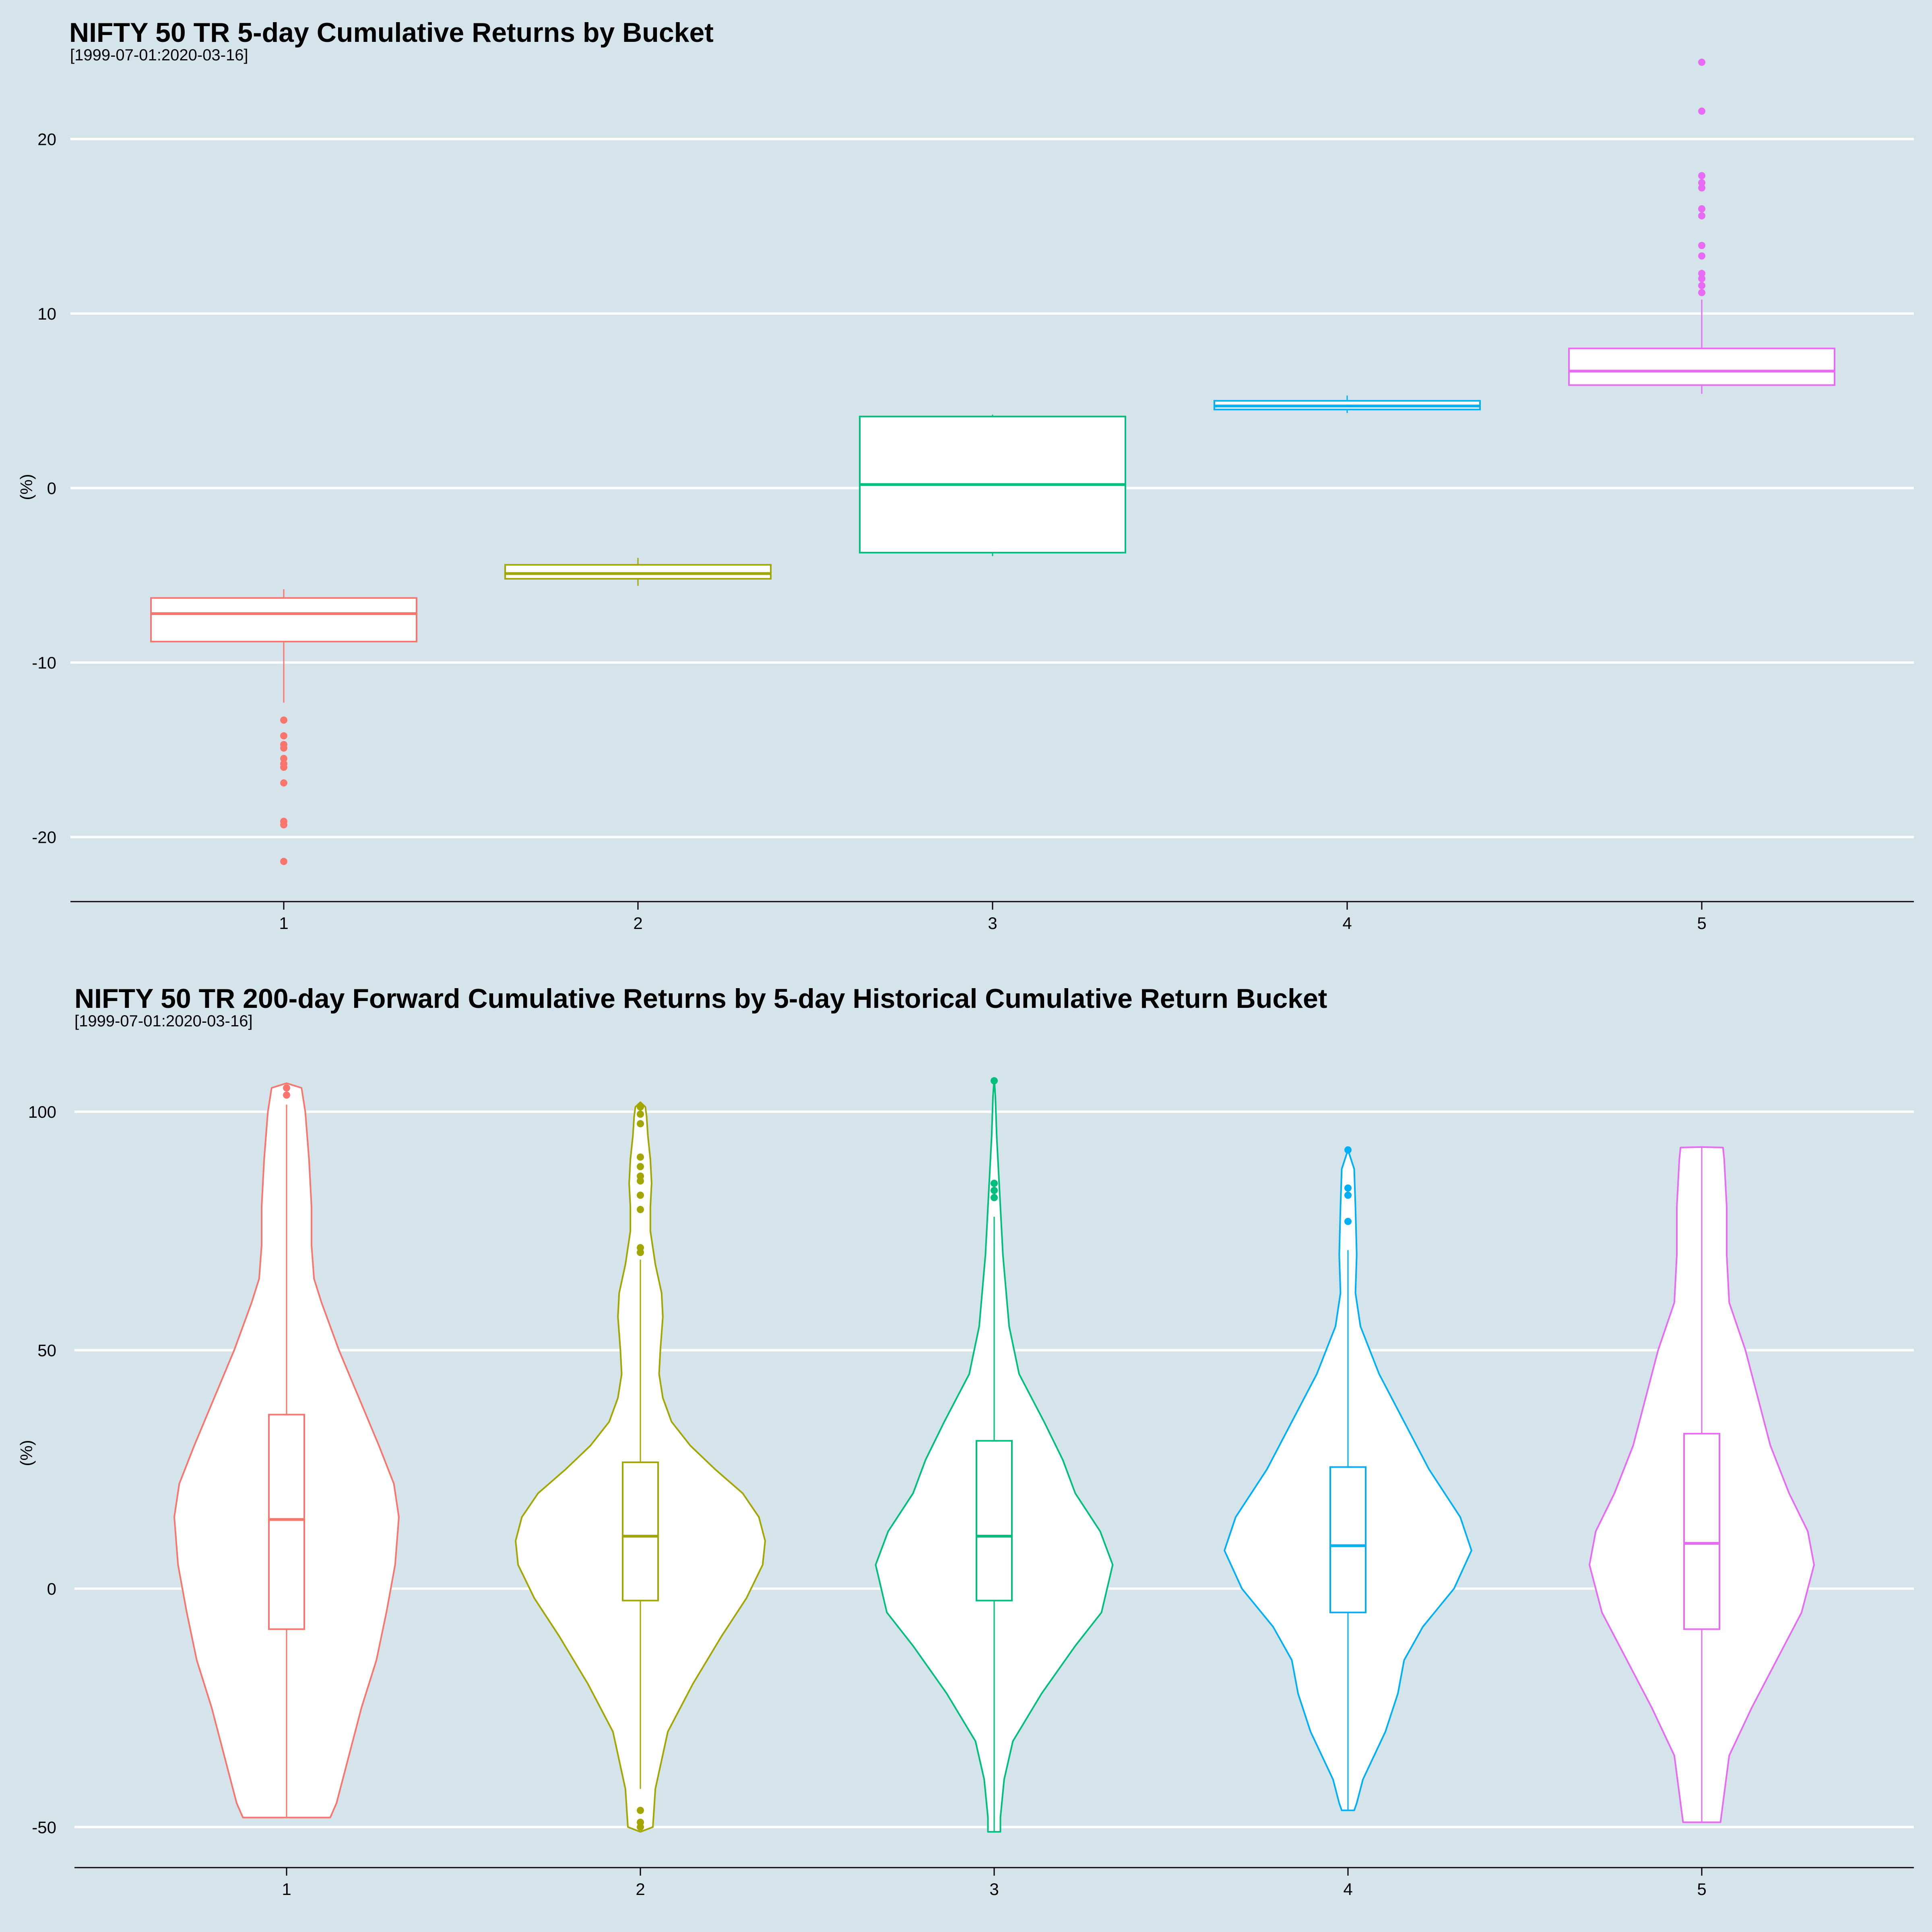 The height and width of the screenshot is (1932, 1932). Describe the element at coordinates (42, 1111) in the screenshot. I see `violin-y-tick-label: 100` at that location.